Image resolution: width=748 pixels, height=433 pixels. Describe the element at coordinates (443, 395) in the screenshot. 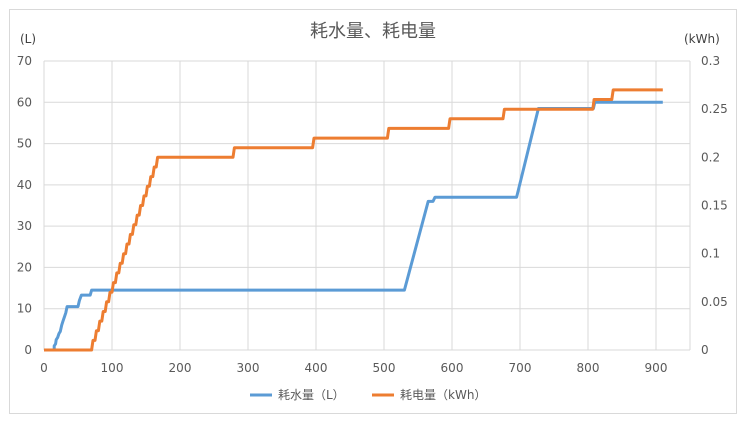

I see `legend-label-electricity: 耗电量（kWh）` at that location.